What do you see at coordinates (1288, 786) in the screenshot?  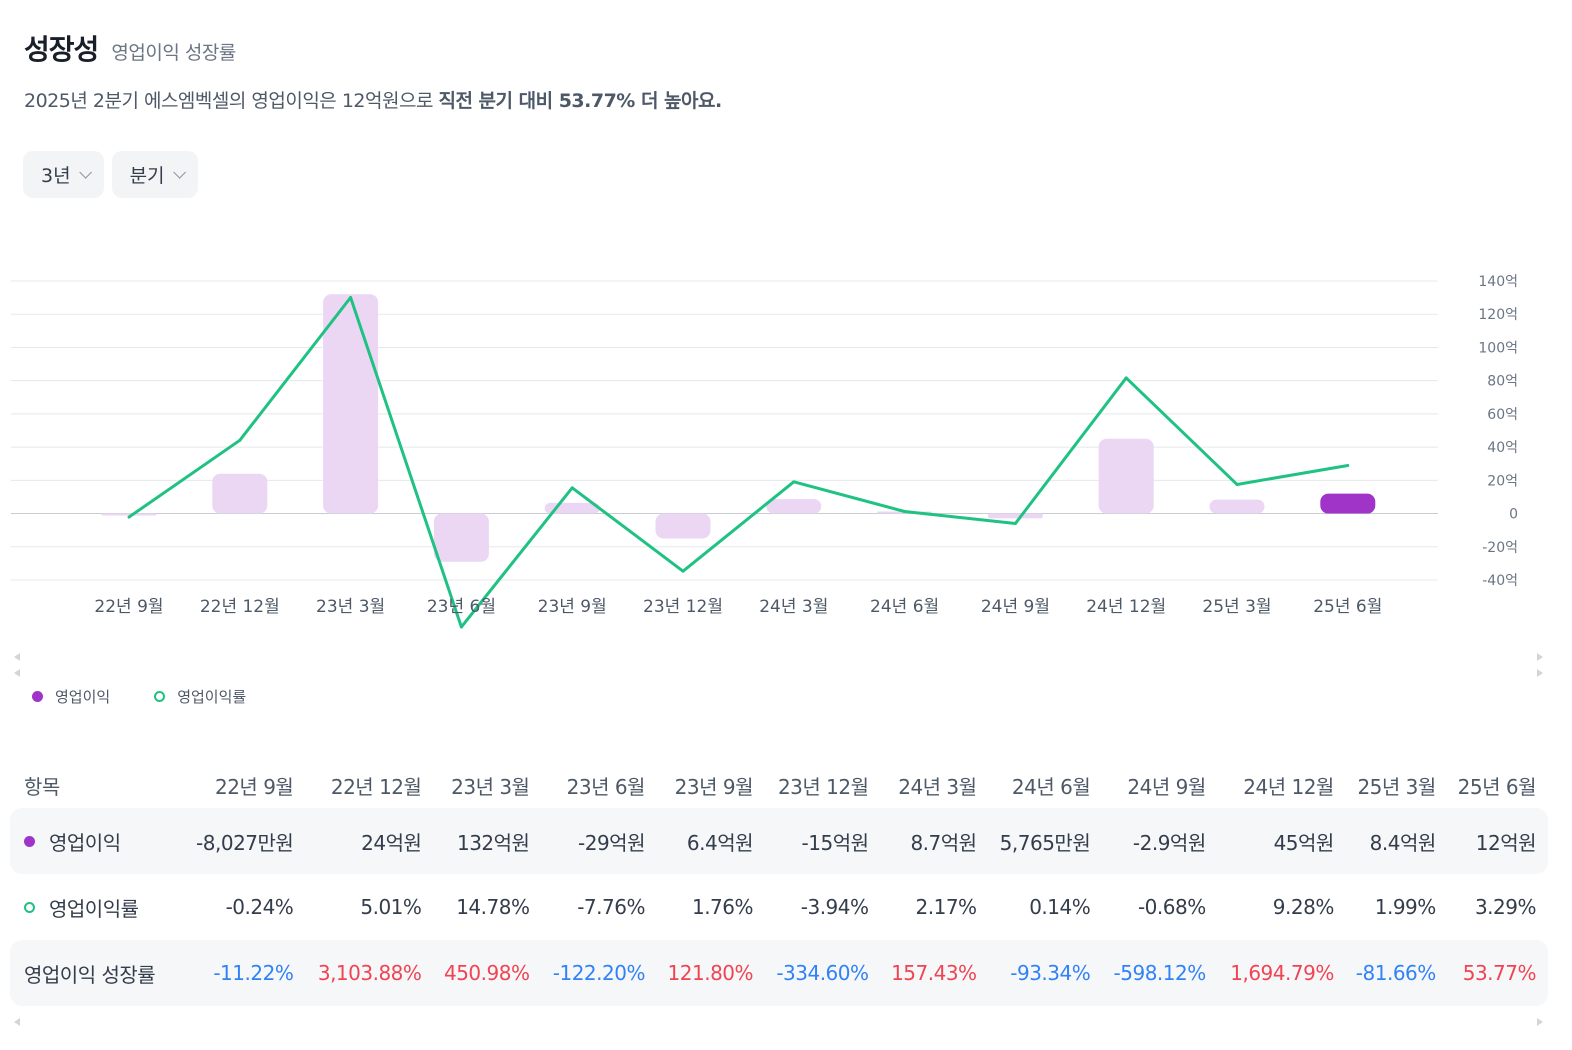 I see `table-column-header: 24년 12월` at bounding box center [1288, 786].